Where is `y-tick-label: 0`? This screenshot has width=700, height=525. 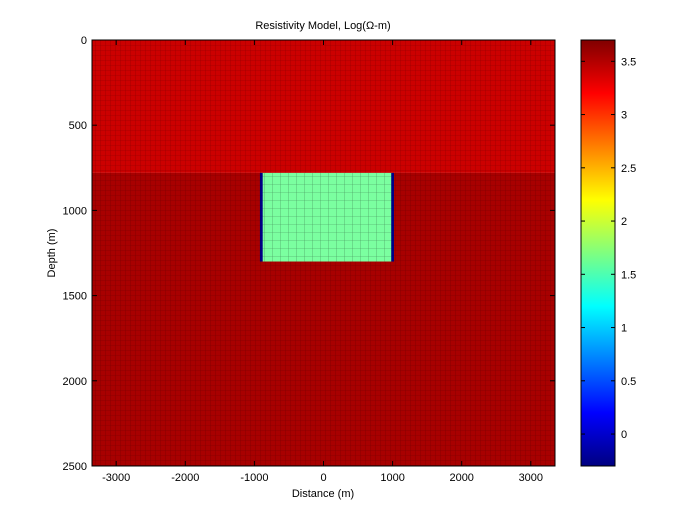 y-tick-label: 0 is located at coordinates (84, 41).